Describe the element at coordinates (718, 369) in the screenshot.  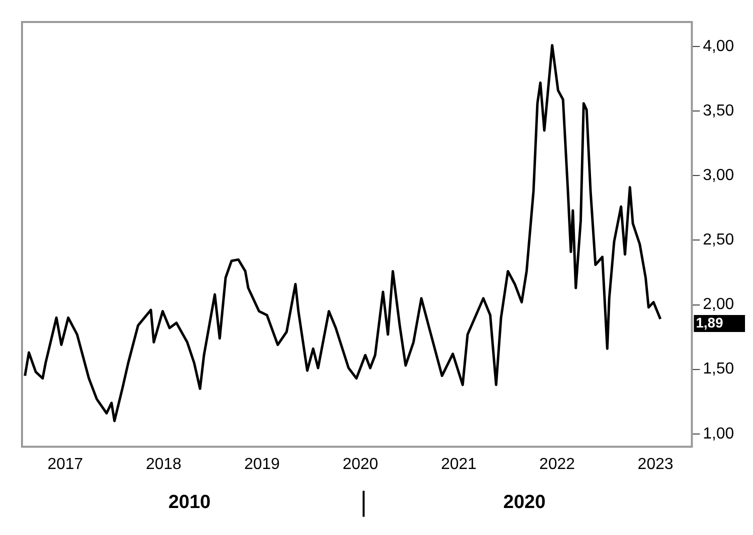
I see `y-tick-label: 1,50` at that location.